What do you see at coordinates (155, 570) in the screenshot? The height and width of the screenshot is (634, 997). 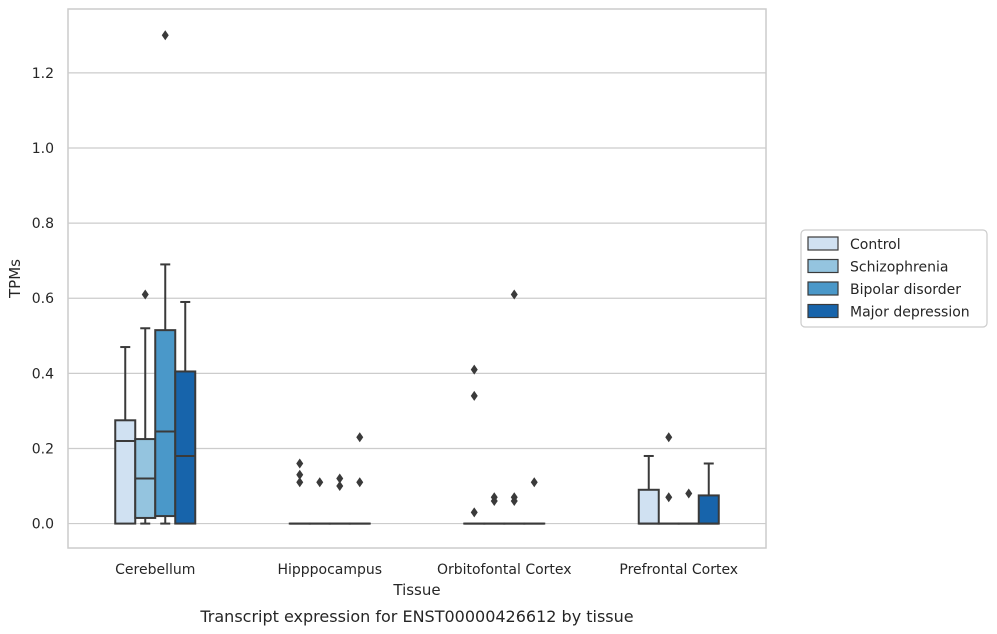 I see `x-tick-label: Cerebellum` at bounding box center [155, 570].